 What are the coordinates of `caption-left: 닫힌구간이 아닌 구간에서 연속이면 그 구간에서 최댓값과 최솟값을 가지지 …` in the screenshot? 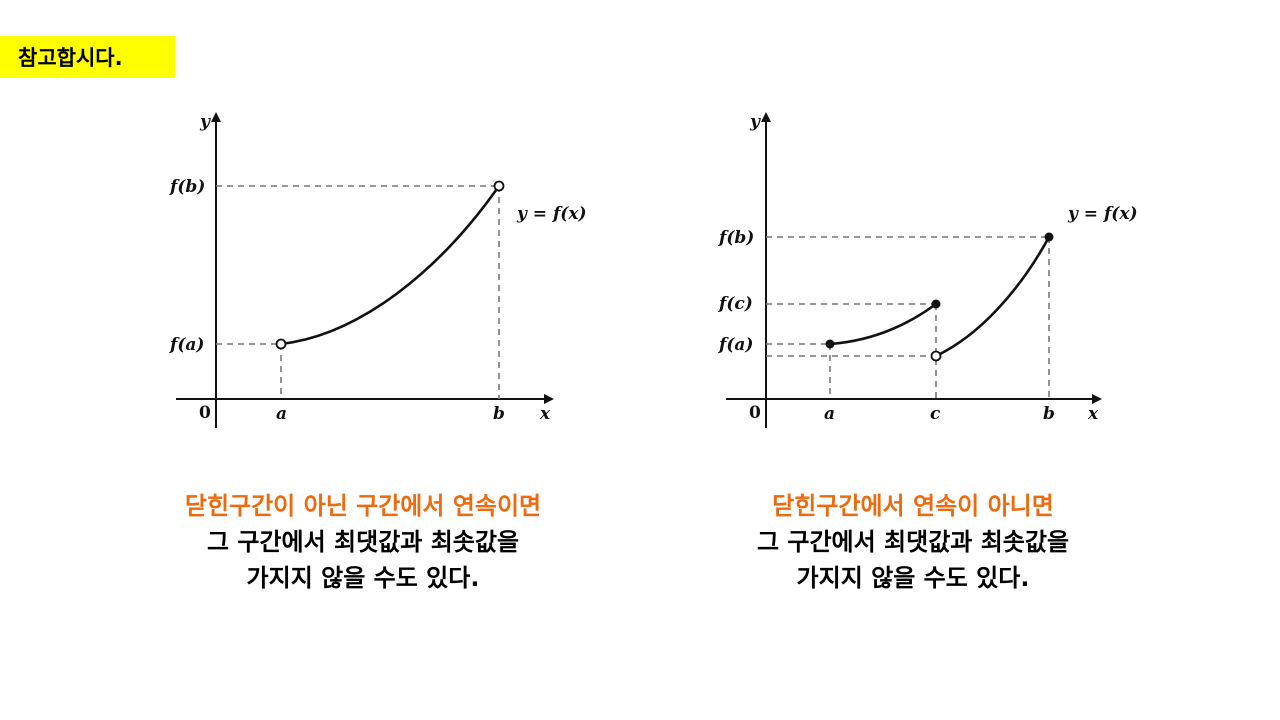 It's located at (363, 542).